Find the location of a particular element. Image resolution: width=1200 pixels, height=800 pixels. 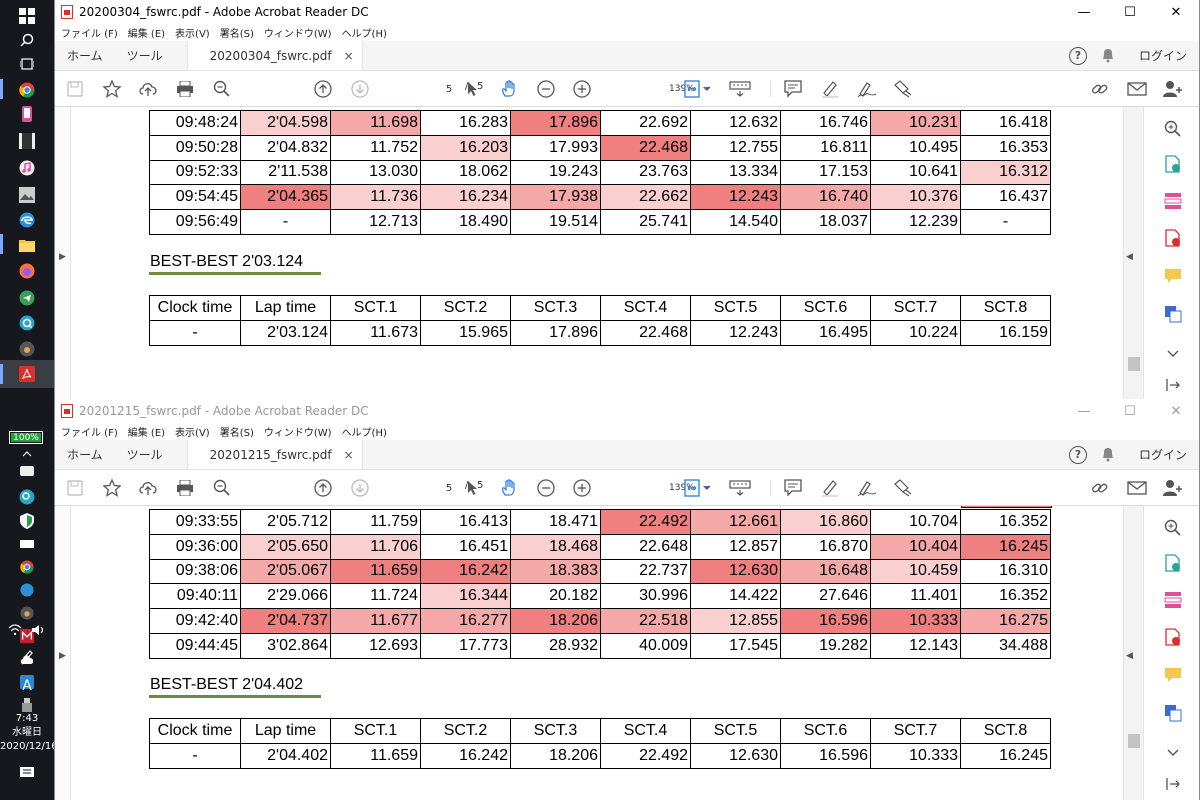

film-app-icon is located at coordinates (27, 141).